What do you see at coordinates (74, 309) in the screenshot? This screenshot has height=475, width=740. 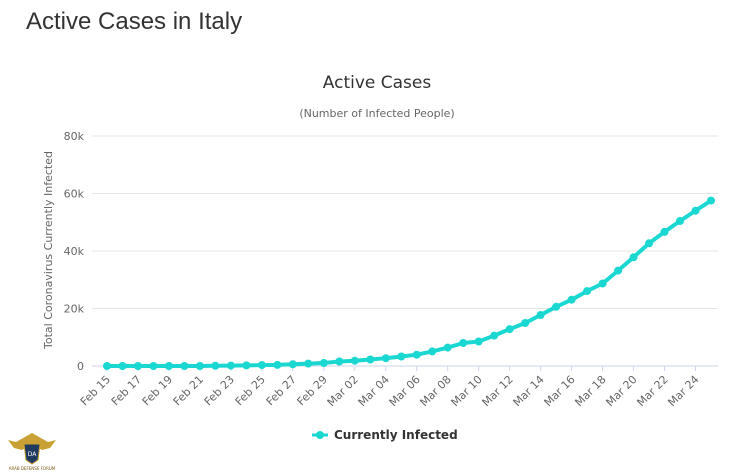 I see `y-tick-label: 20k` at bounding box center [74, 309].